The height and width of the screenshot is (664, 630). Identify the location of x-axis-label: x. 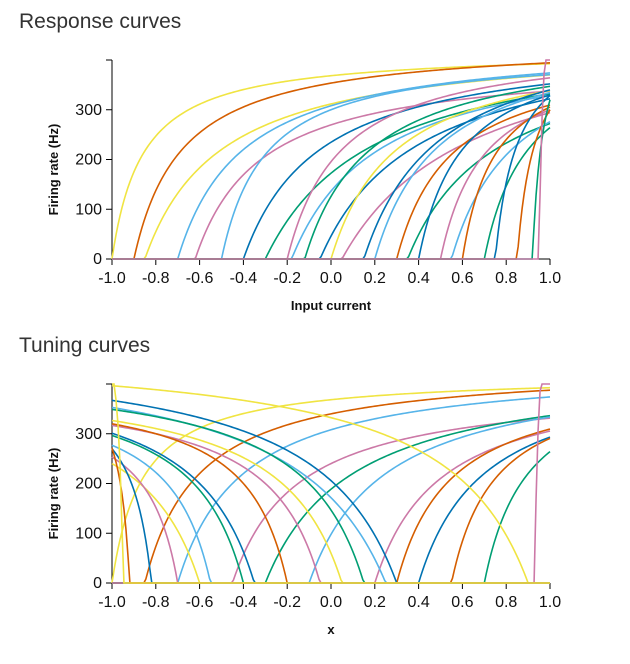
(331, 629).